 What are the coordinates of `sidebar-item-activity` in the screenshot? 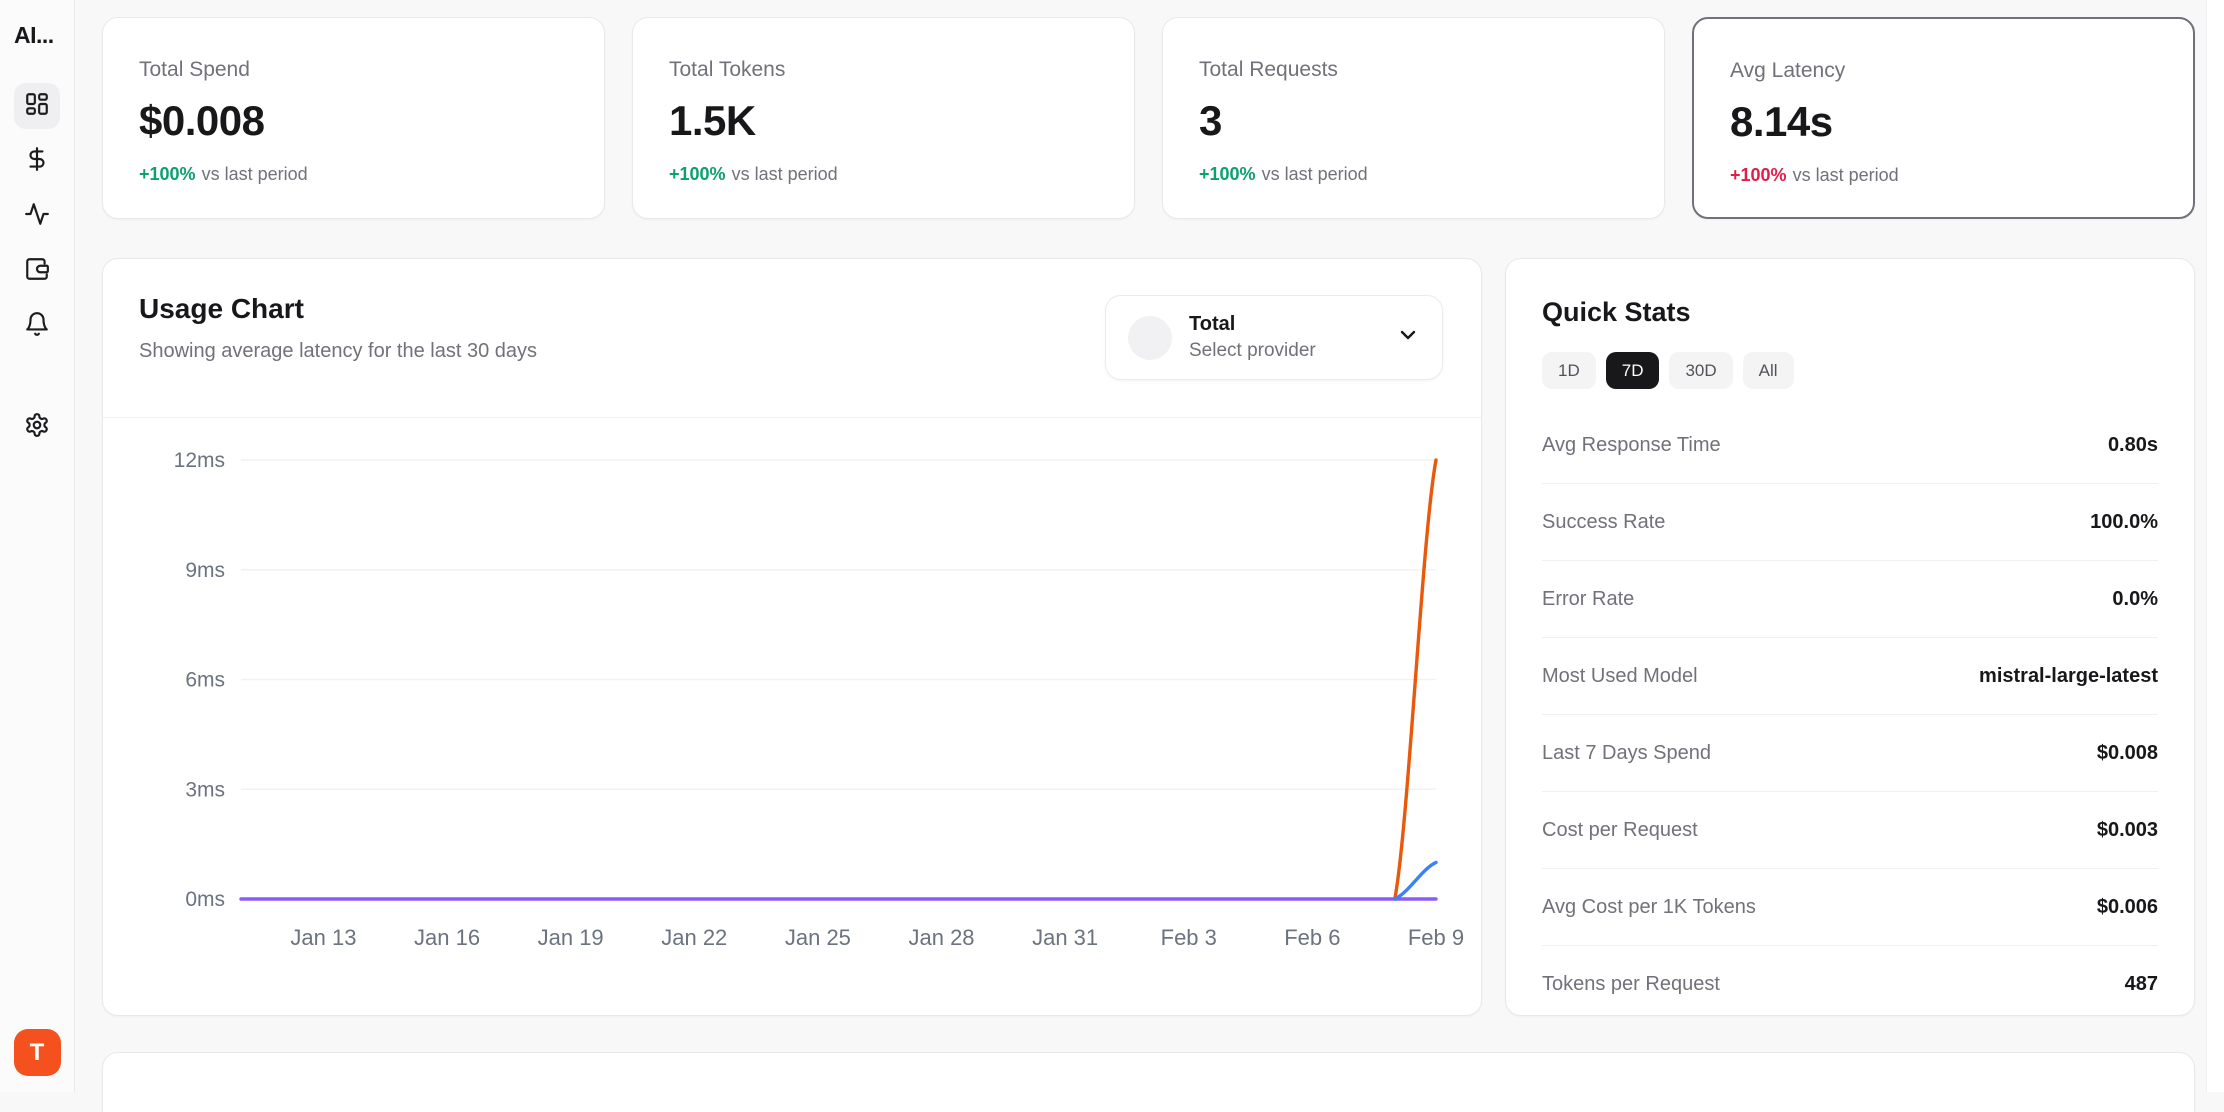 It's located at (37, 216).